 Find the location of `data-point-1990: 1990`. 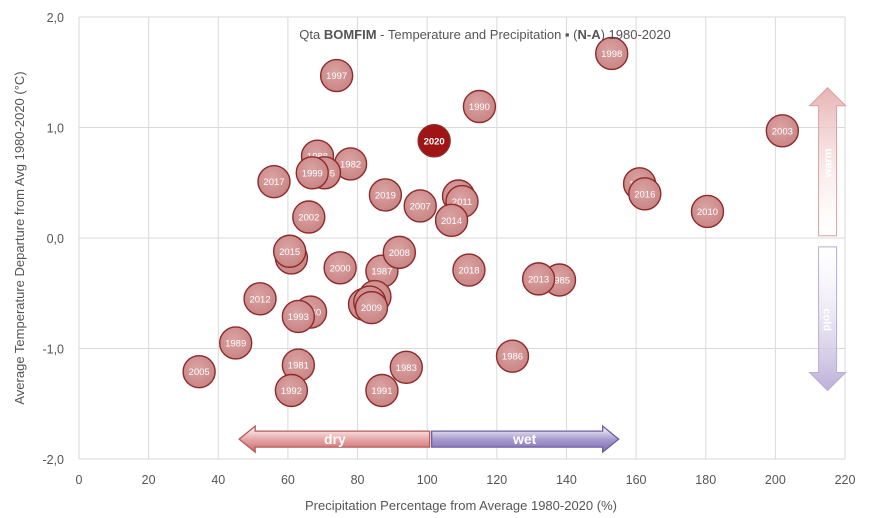

data-point-1990: 1990 is located at coordinates (479, 106).